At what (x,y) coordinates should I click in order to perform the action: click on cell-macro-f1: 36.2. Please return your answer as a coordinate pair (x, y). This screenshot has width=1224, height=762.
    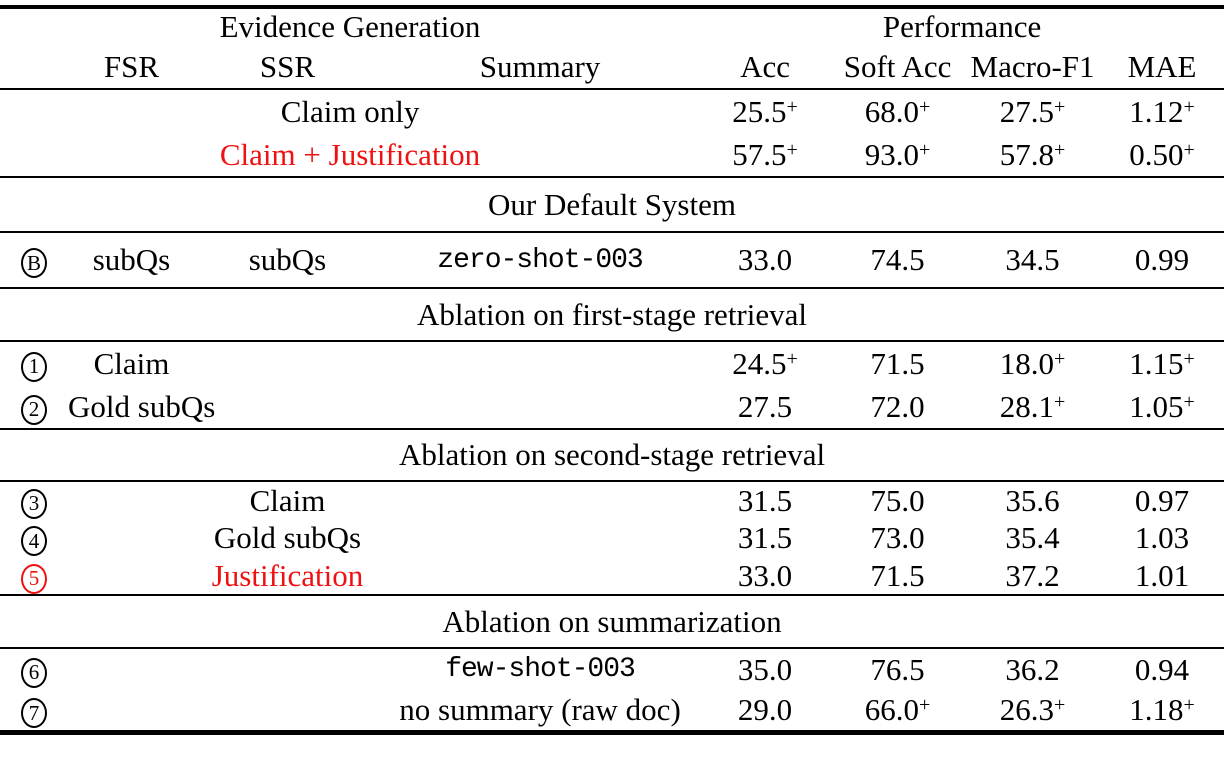
    Looking at the image, I should click on (1033, 668).